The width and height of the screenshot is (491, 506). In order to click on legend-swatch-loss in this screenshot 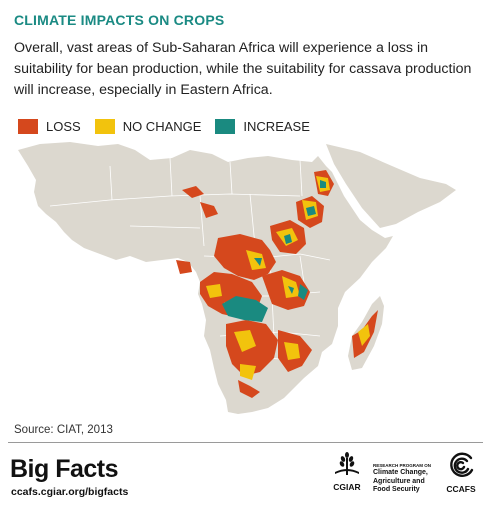, I will do `click(28, 126)`.